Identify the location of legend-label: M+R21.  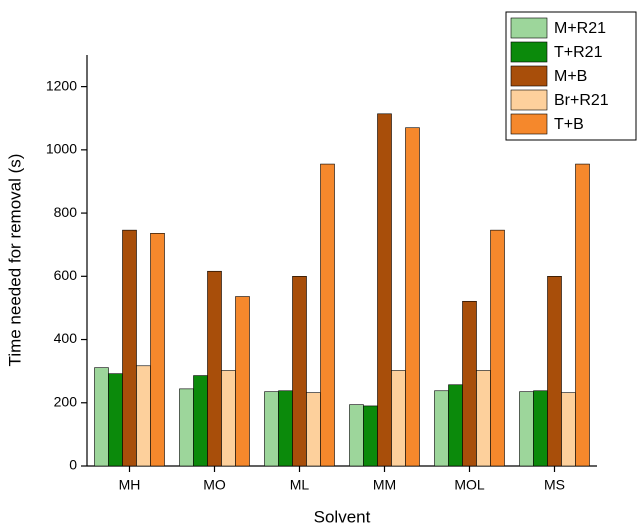
(580, 28).